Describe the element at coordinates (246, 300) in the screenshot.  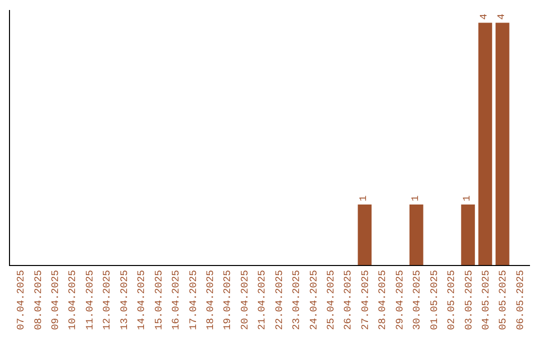
I see `x-tick-label: 20.04.2025` at that location.